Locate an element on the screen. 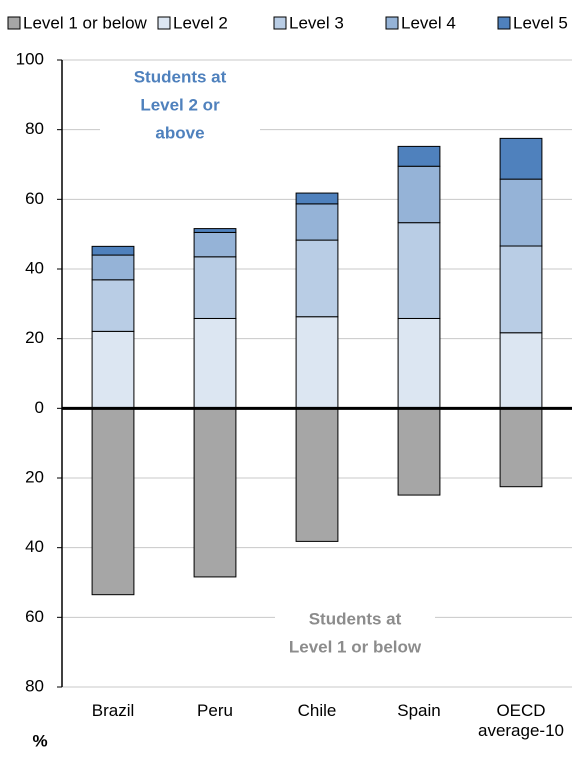 The width and height of the screenshot is (574, 757). annotation: Level 2 or is located at coordinates (180, 104).